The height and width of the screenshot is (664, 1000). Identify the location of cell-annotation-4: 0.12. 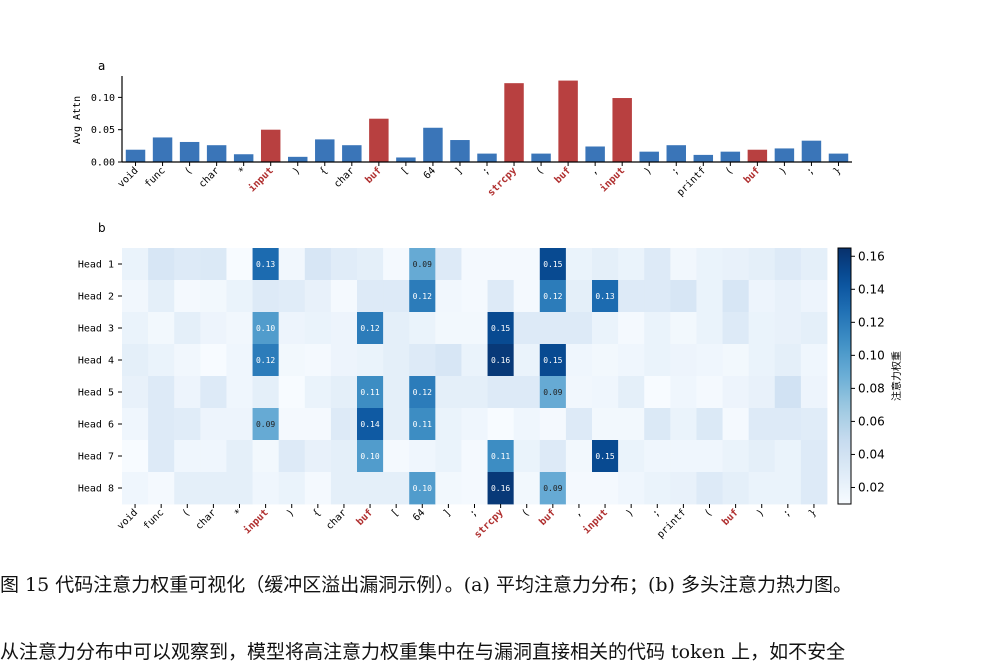
(552, 296).